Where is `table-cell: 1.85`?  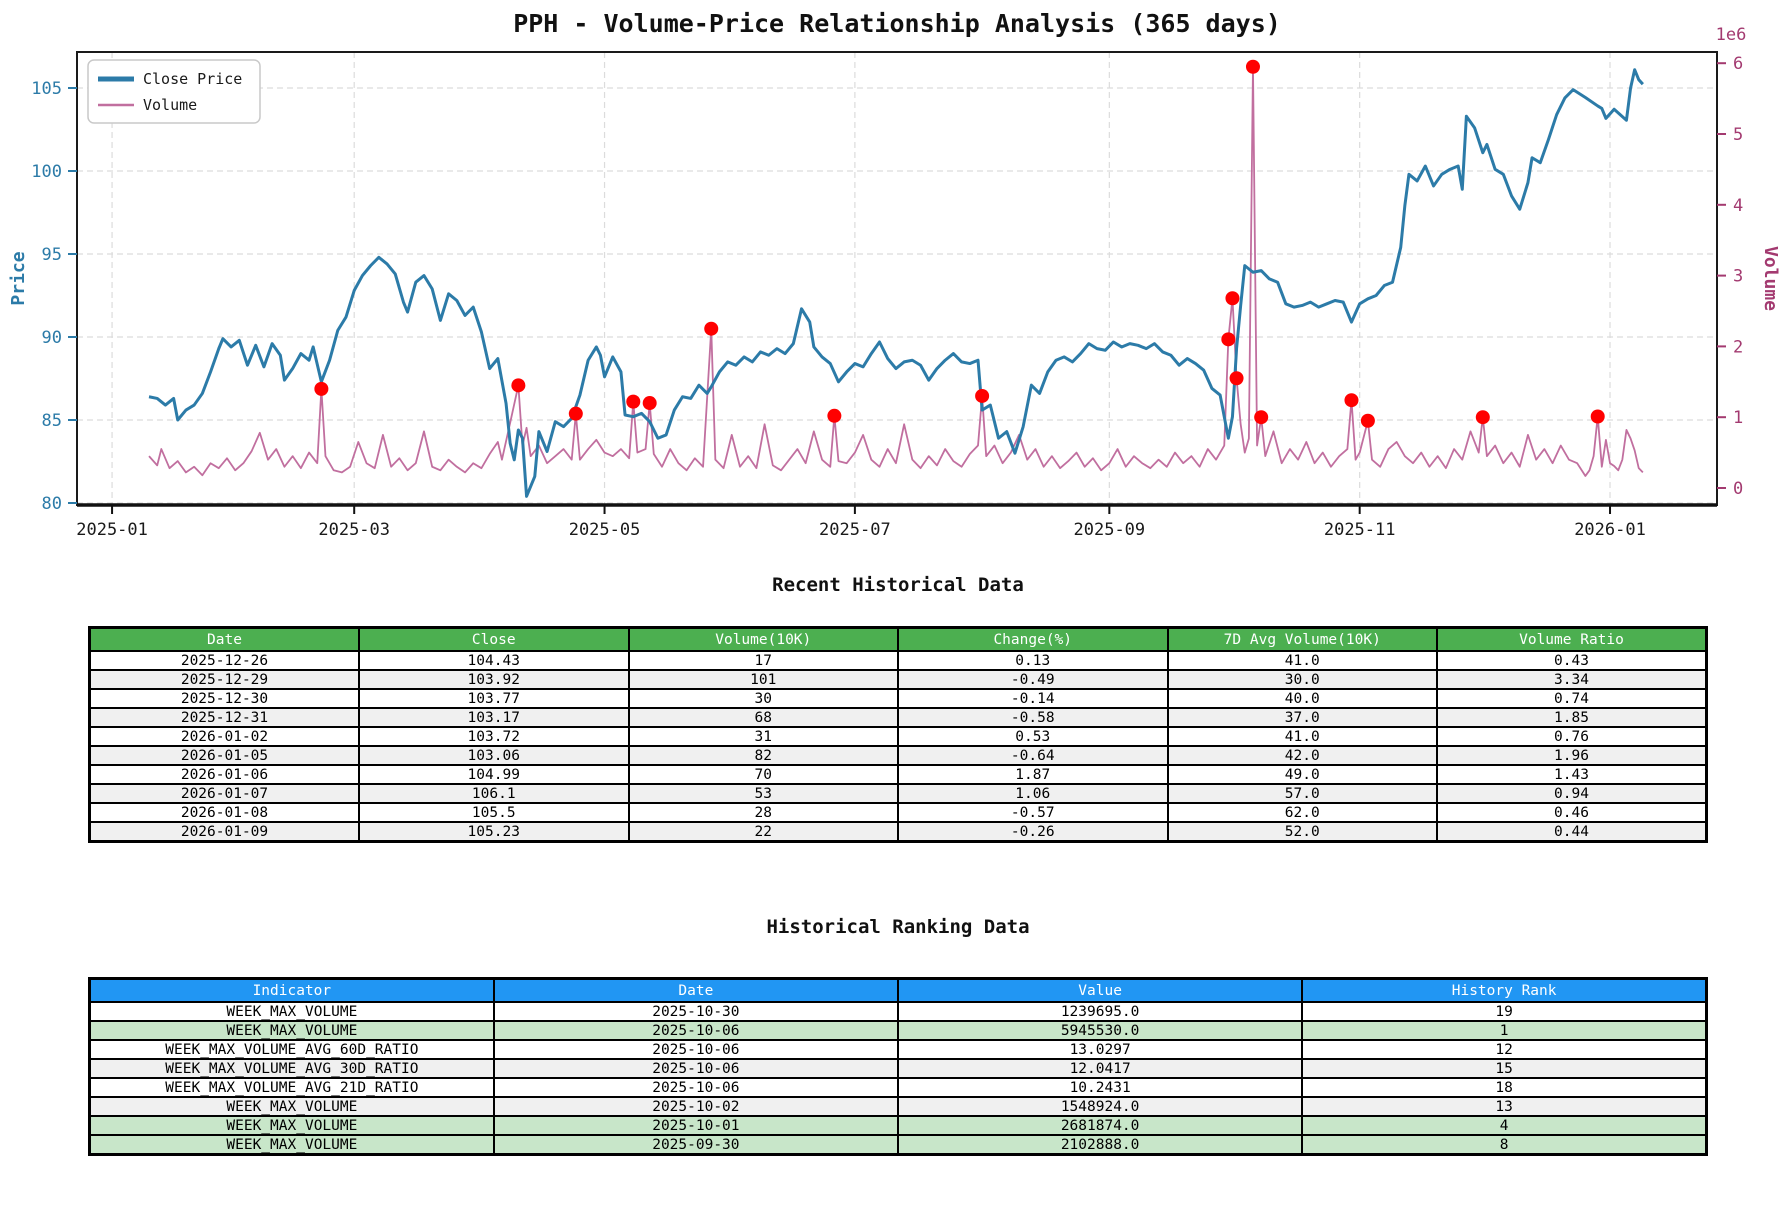 table-cell: 1.85 is located at coordinates (1572, 717).